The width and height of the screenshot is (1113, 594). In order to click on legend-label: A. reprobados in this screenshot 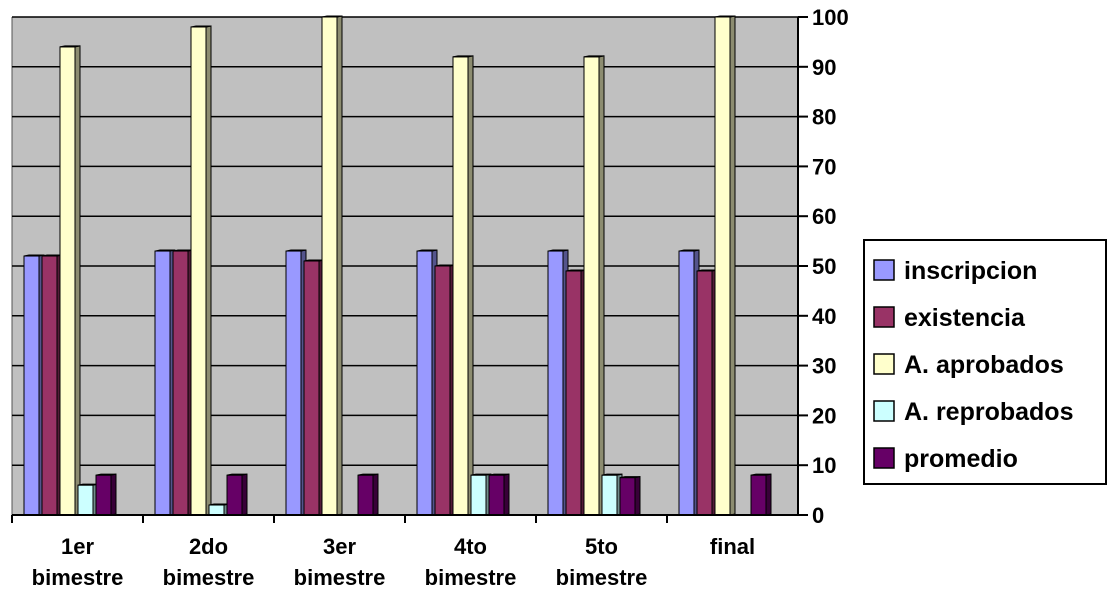, I will do `click(988, 412)`.